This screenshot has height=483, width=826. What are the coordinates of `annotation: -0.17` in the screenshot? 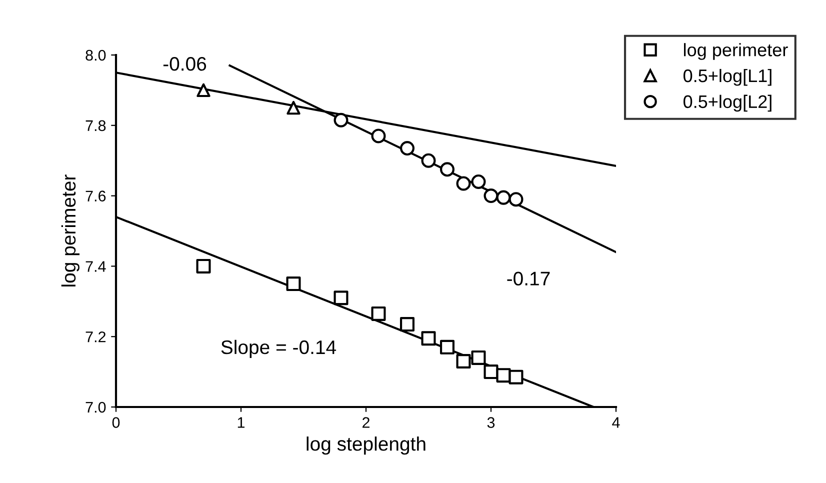 It's located at (528, 279).